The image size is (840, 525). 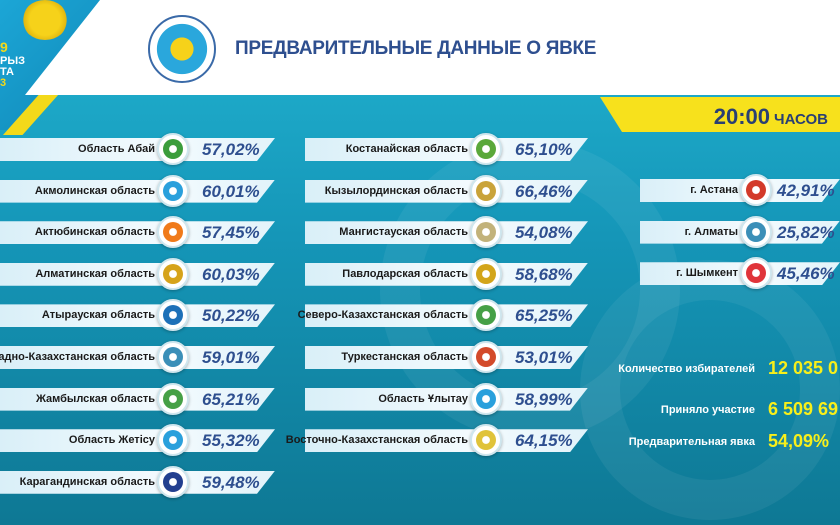 I want to click on region-name: Алматинская область, so click(x=95, y=273).